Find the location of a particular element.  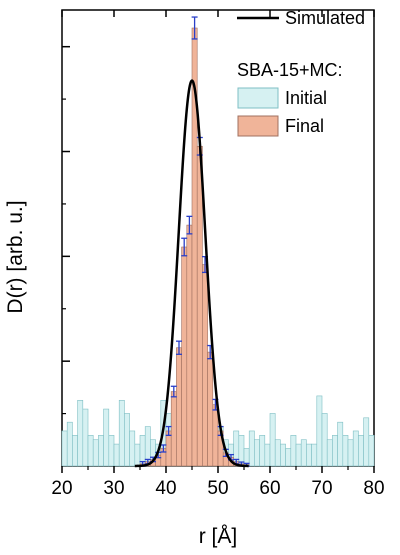

x-tick-label: 30 is located at coordinates (113, 488).